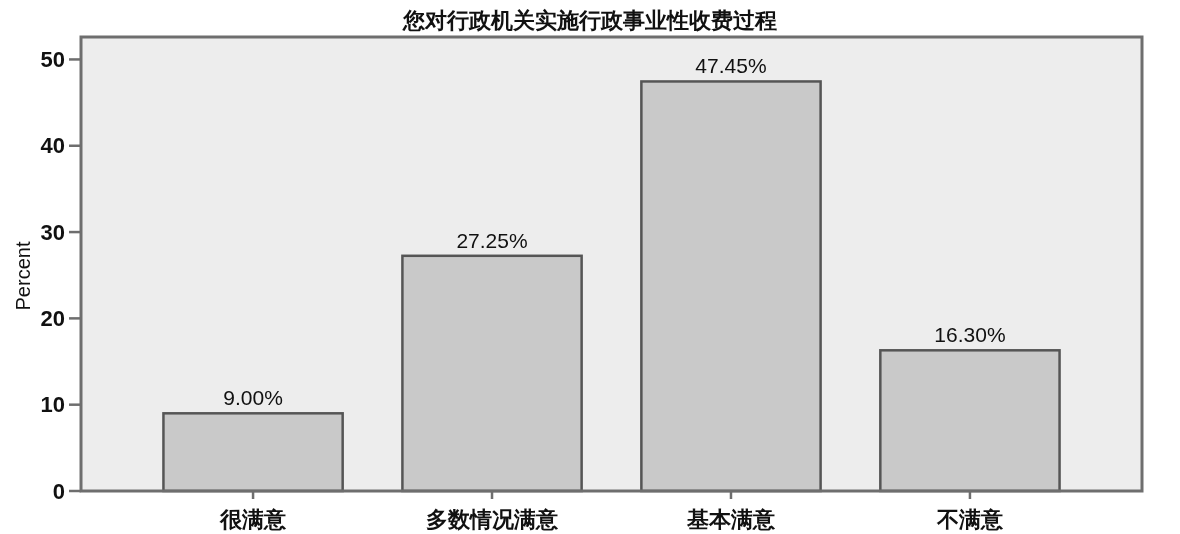  Describe the element at coordinates (492, 519) in the screenshot. I see `x-tick-label: 多数情况满意` at that location.